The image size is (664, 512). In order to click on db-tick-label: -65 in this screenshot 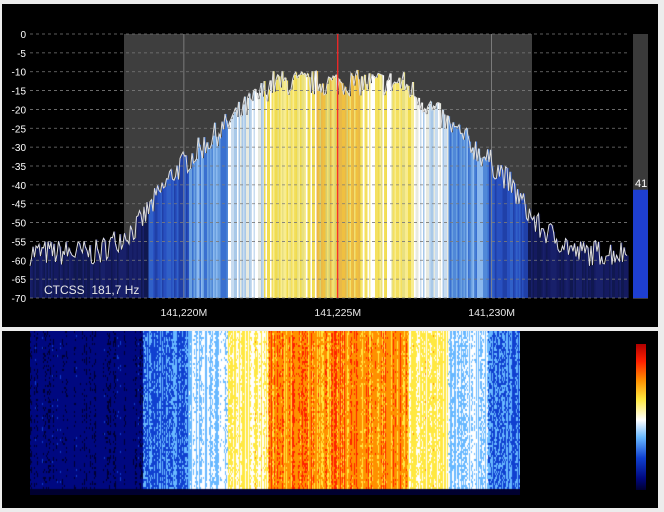, I will do `click(19, 280)`.